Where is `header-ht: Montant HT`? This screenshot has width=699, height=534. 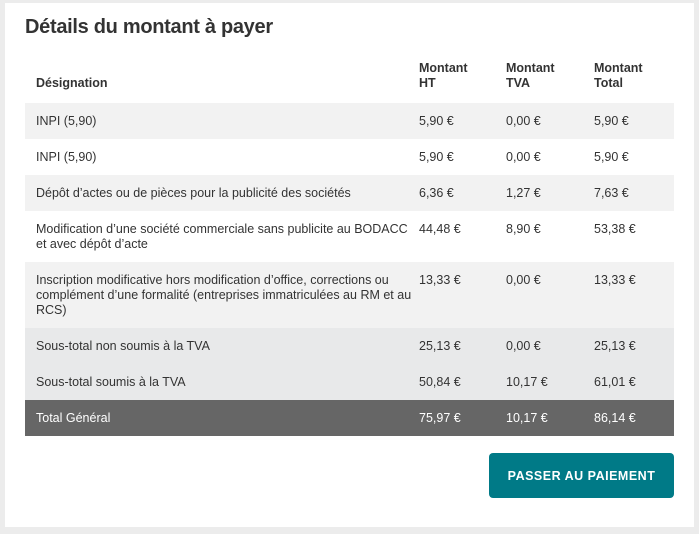
header-ht: Montant HT is located at coordinates (443, 75).